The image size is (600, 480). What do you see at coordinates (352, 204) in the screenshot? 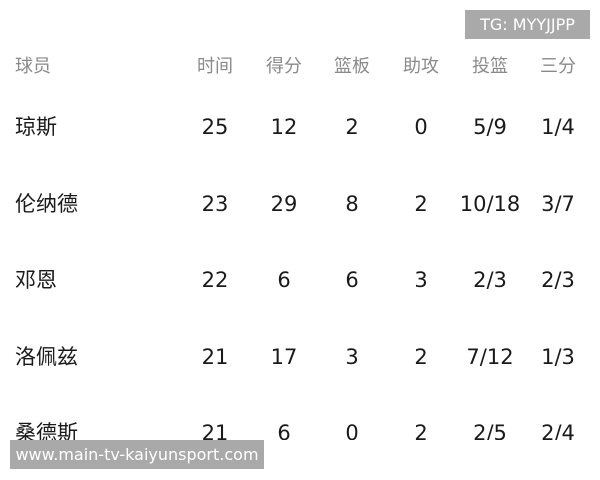
I see `cell-rebounds: 8` at bounding box center [352, 204].